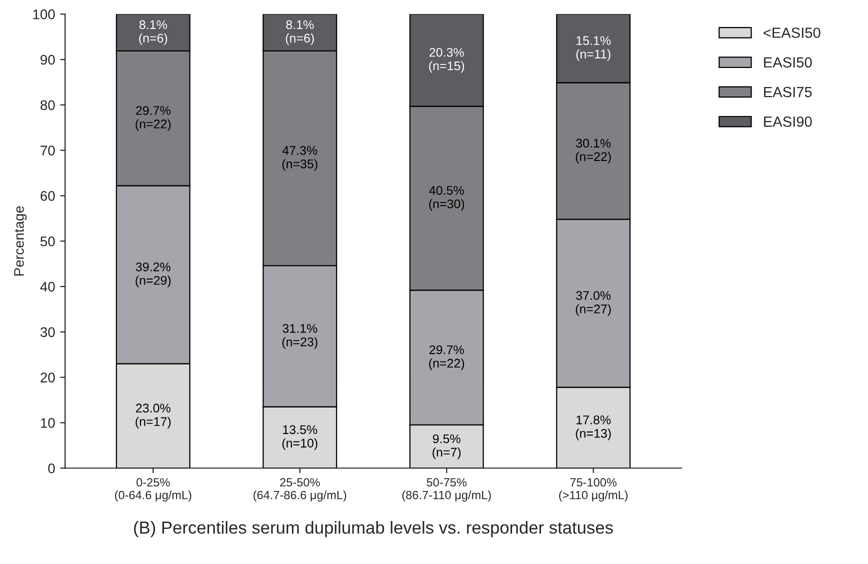  Describe the element at coordinates (47, 377) in the screenshot. I see `y-tick-label: 20` at that location.